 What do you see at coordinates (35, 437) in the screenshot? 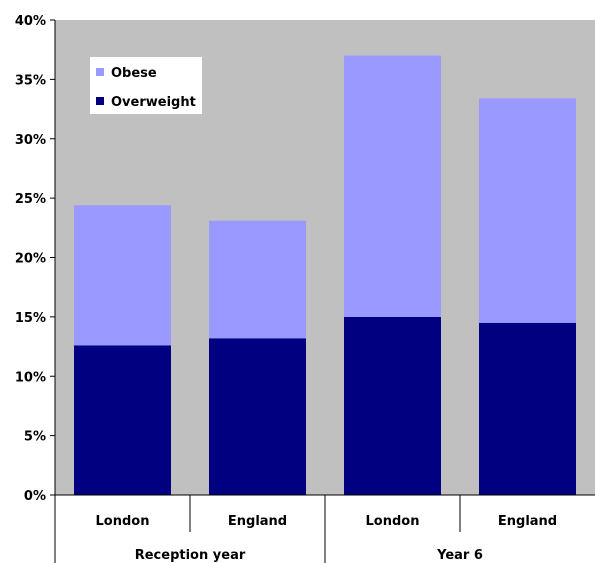
I see `y-tick-label: 5%` at bounding box center [35, 437].